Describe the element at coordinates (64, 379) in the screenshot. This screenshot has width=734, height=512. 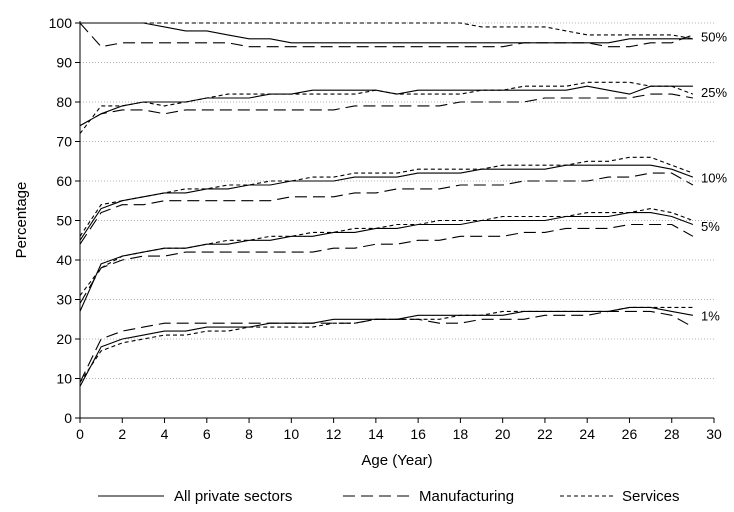
I see `y-tick-label: 10` at that location.